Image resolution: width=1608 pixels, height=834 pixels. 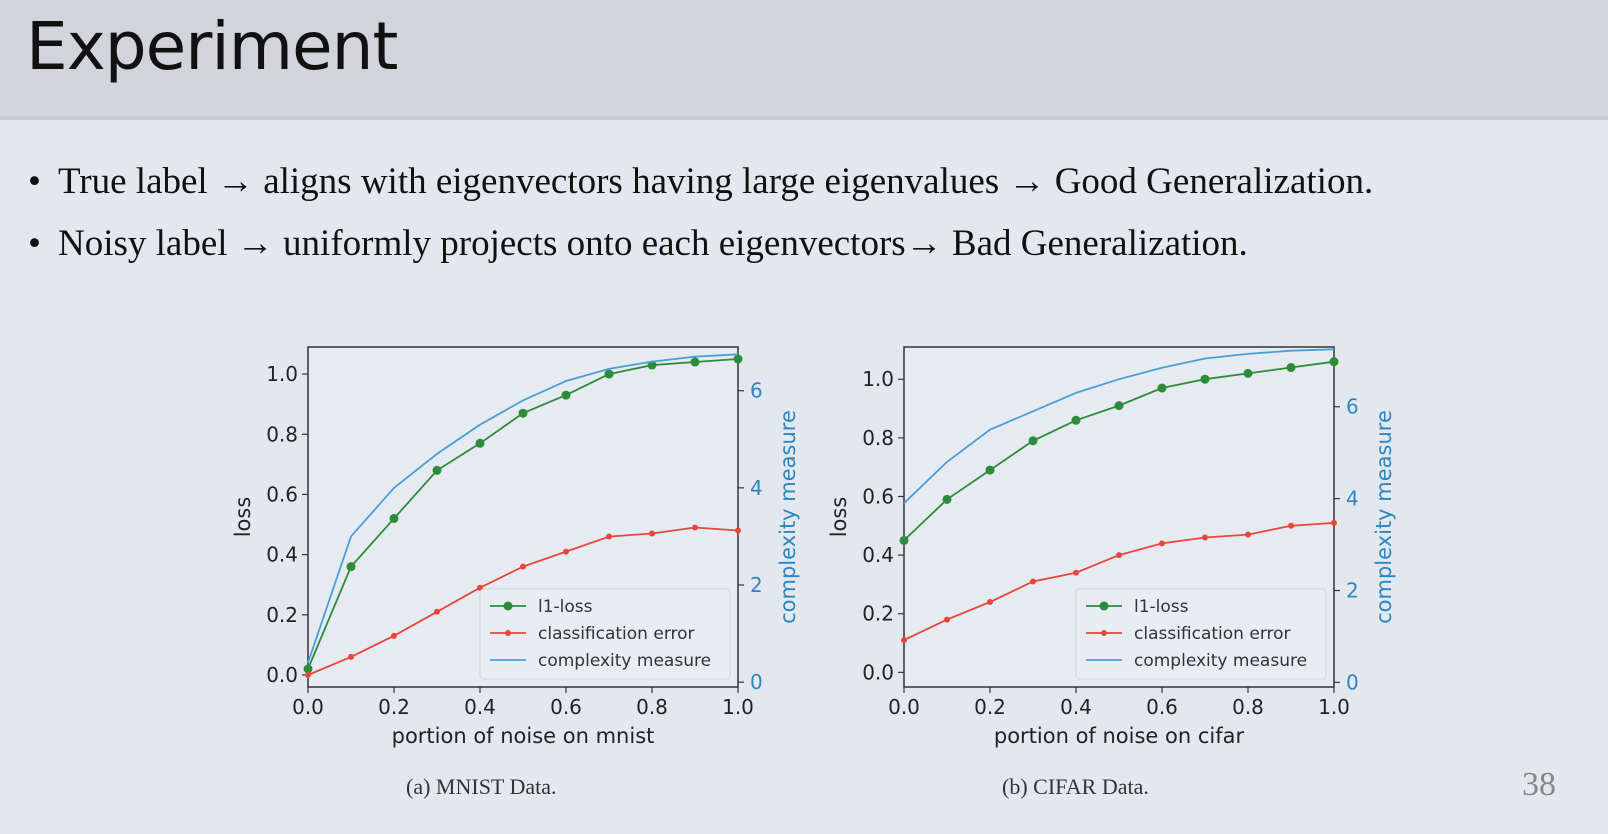 I want to click on title-bar, so click(x=804, y=60).